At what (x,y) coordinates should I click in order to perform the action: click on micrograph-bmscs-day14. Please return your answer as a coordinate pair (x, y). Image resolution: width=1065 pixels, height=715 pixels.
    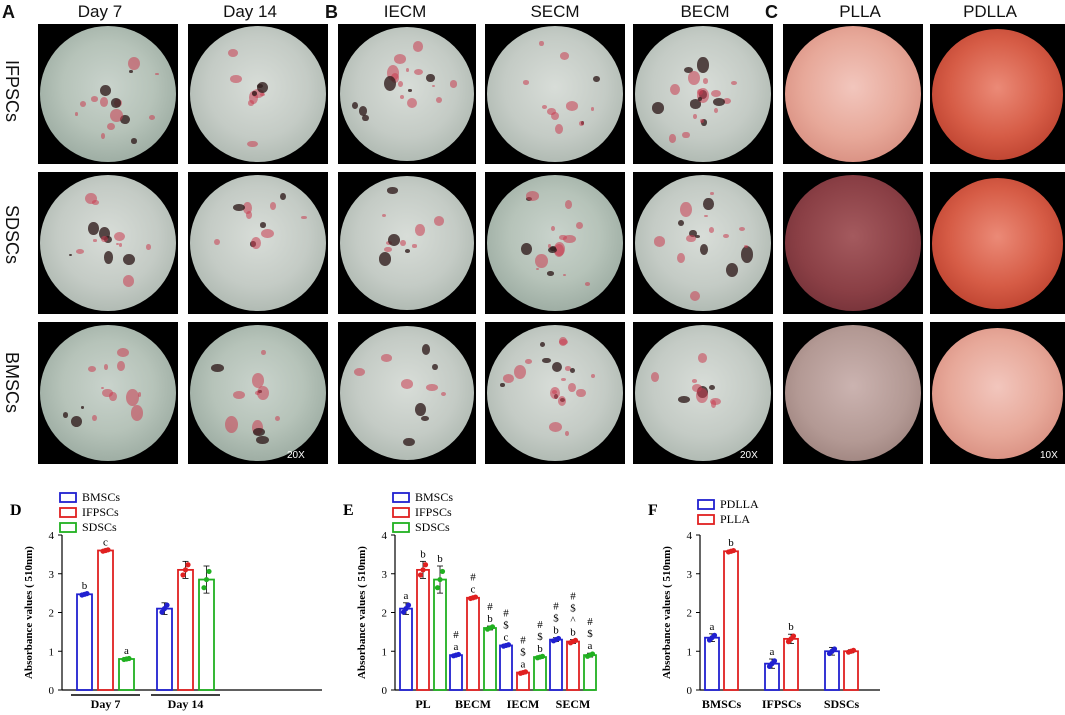
    Looking at the image, I should click on (258, 393).